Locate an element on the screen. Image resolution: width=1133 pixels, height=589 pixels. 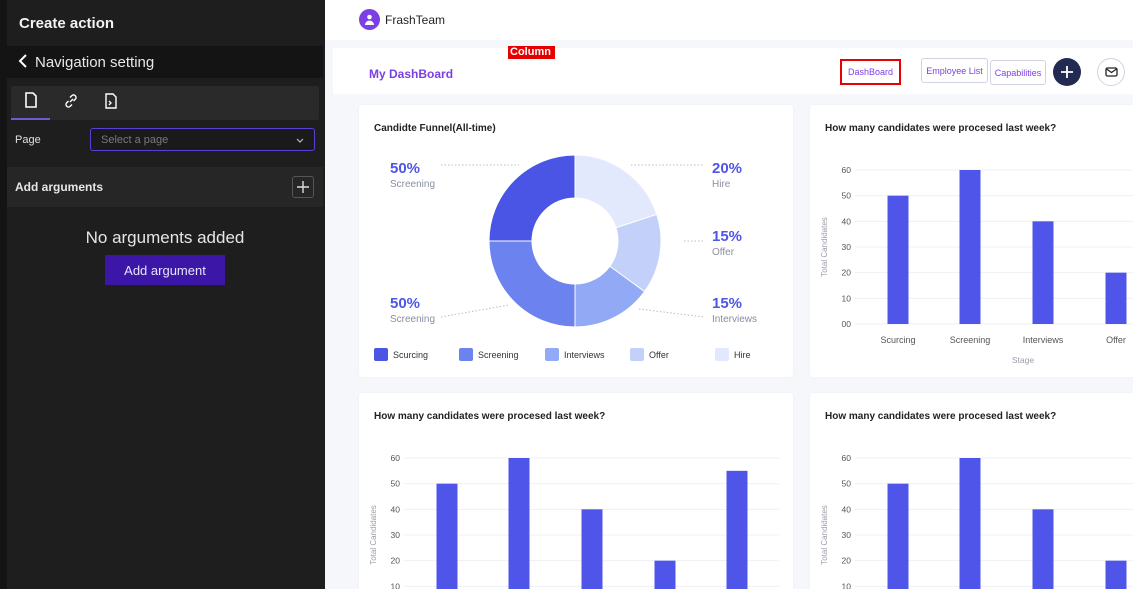
tab-link is located at coordinates (70, 103).